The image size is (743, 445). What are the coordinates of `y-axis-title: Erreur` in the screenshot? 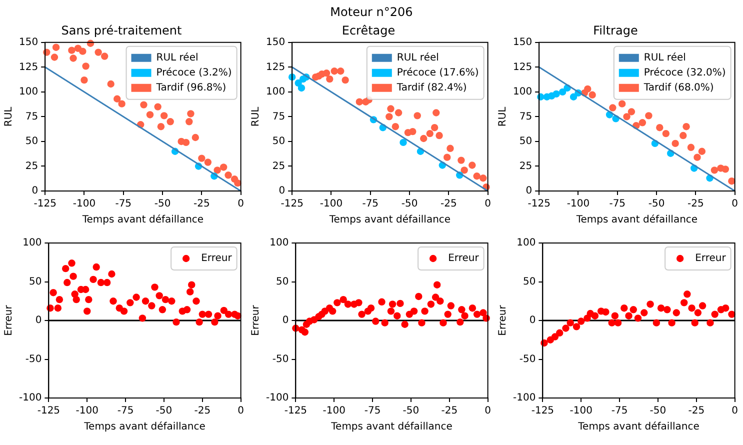 It's located at (503, 320).